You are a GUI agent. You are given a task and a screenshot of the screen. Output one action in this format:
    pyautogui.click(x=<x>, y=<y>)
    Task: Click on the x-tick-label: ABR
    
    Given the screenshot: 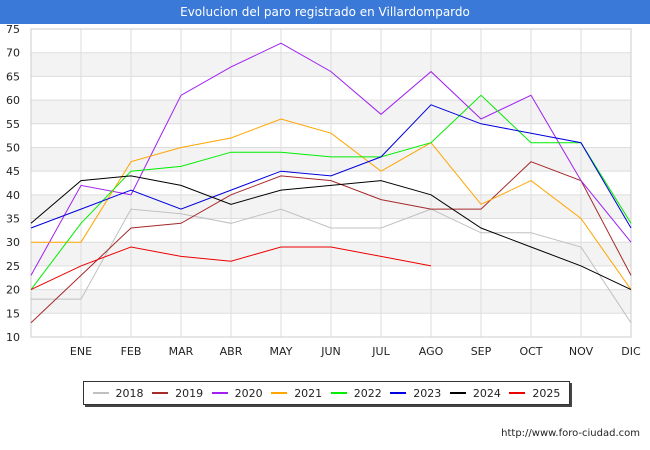 What is the action you would take?
    pyautogui.click(x=231, y=351)
    